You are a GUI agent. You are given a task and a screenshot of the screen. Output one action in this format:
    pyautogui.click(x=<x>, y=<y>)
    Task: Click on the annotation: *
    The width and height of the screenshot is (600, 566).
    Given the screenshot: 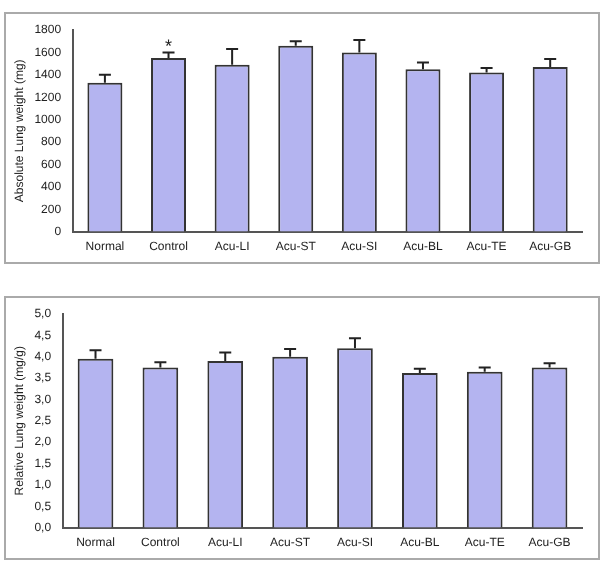 What is the action you would take?
    pyautogui.click(x=169, y=45)
    